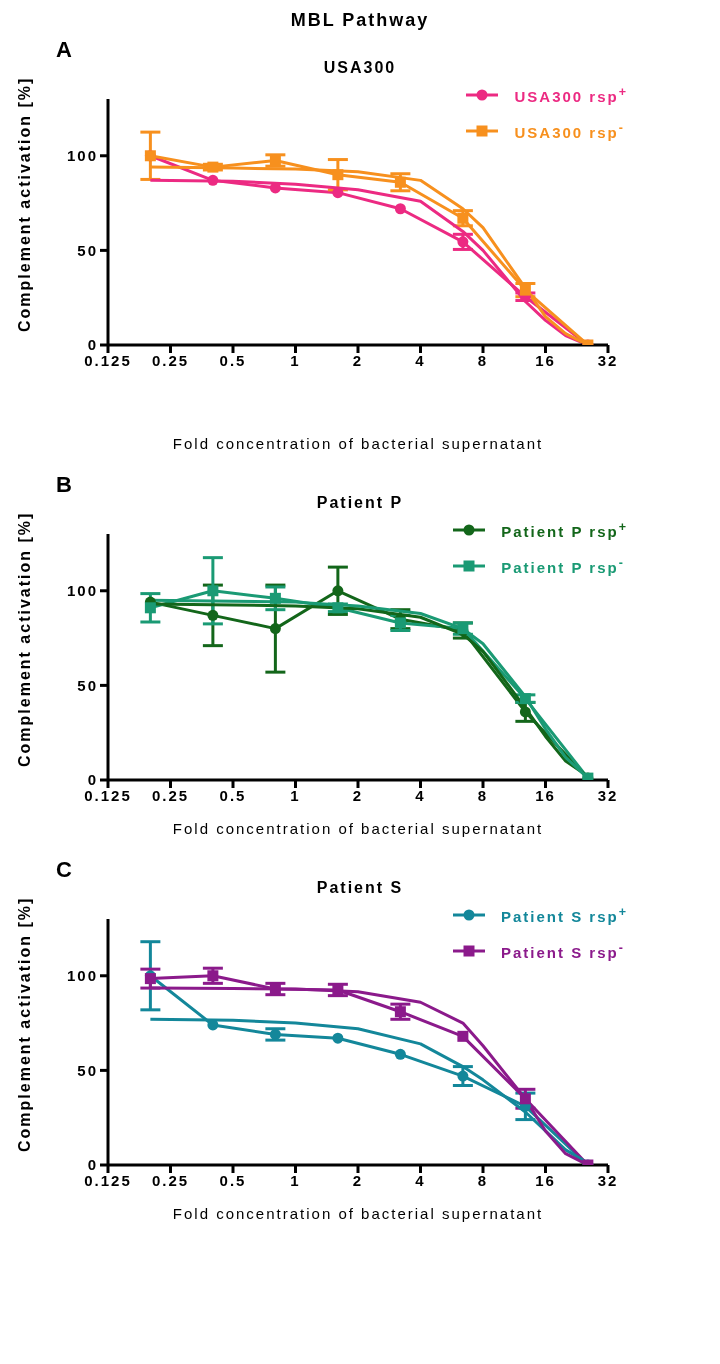 The width and height of the screenshot is (720, 1364). Describe the element at coordinates (64, 485) in the screenshot. I see `text: B` at that location.